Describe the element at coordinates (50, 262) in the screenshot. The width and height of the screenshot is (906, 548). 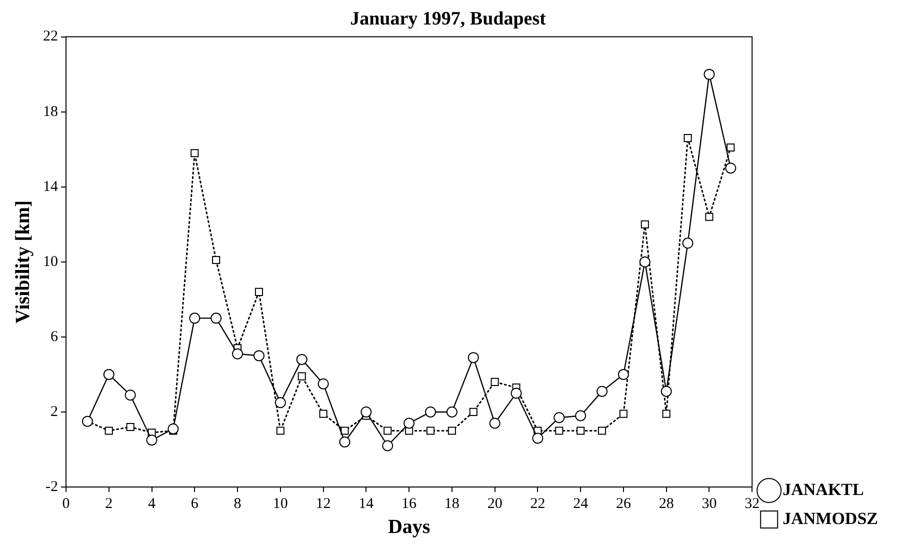
I see `y-tick-label: 10` at that location.